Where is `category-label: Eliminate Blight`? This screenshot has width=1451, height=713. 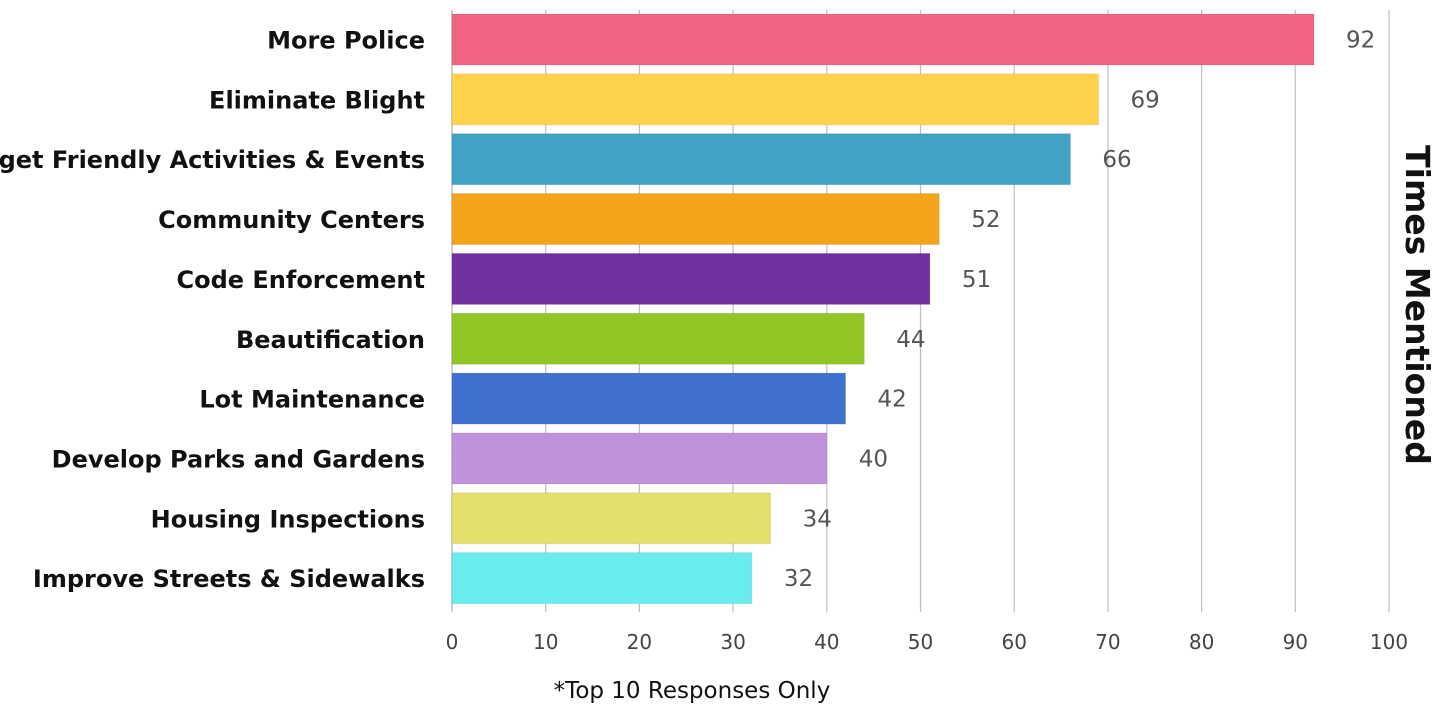
category-label: Eliminate Blight is located at coordinates (317, 100).